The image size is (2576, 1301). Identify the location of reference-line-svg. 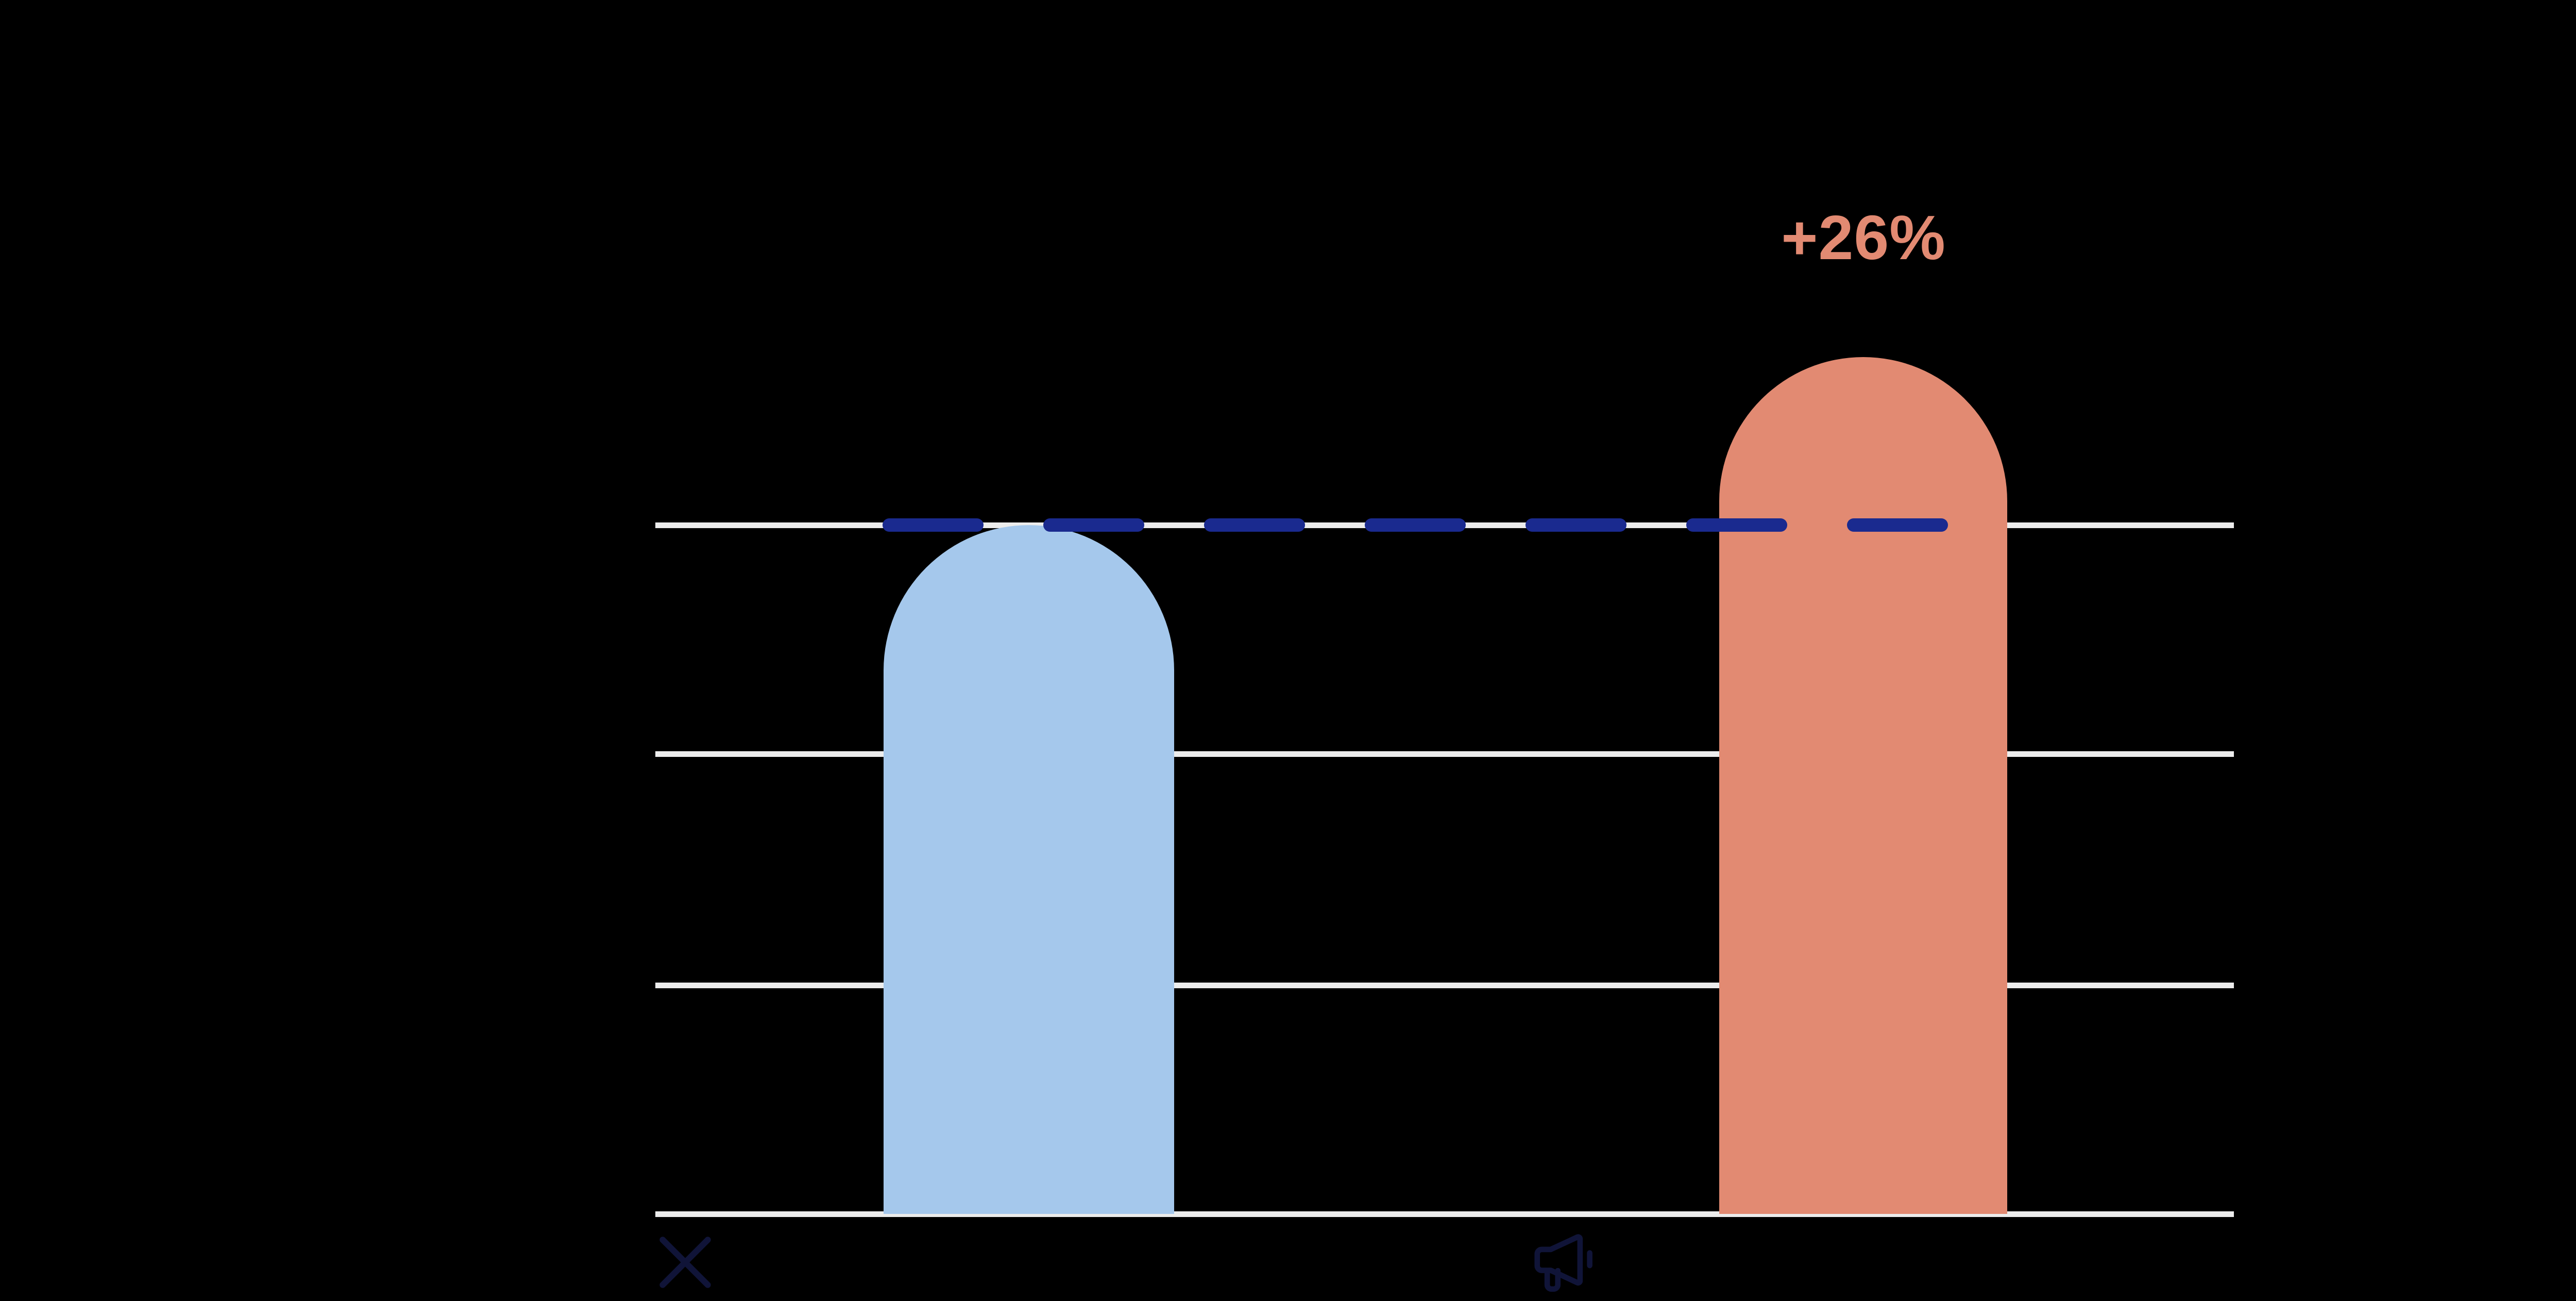
(1445, 525).